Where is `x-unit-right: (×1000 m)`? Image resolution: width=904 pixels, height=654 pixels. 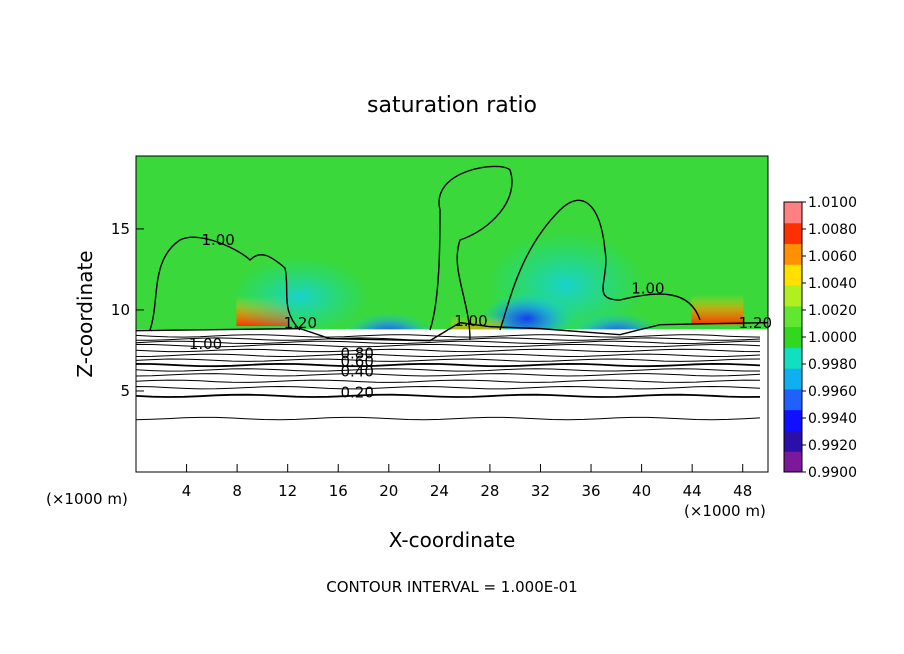 x-unit-right: (×1000 m) is located at coordinates (725, 511).